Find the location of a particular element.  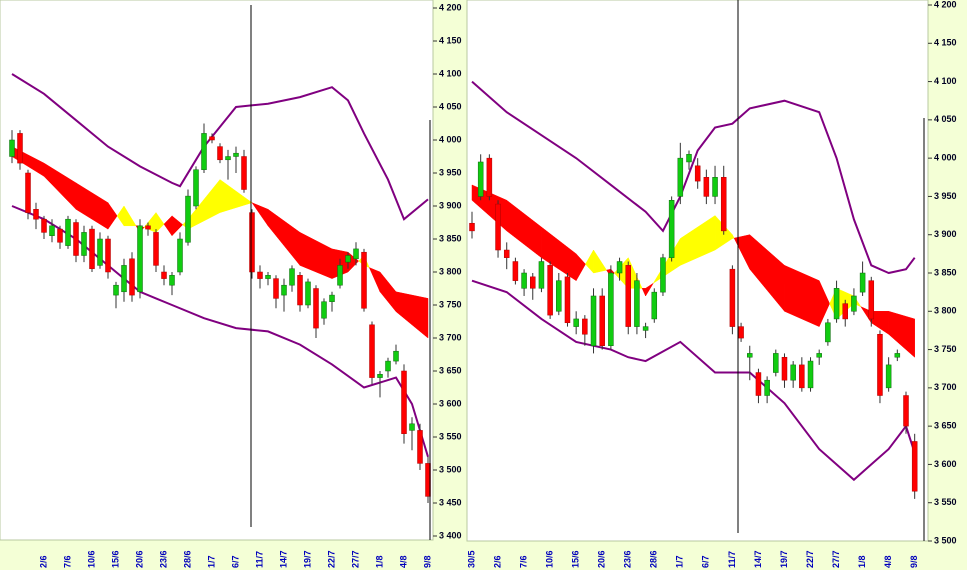

x-tick-label: 2/6 is located at coordinates (43, 561).